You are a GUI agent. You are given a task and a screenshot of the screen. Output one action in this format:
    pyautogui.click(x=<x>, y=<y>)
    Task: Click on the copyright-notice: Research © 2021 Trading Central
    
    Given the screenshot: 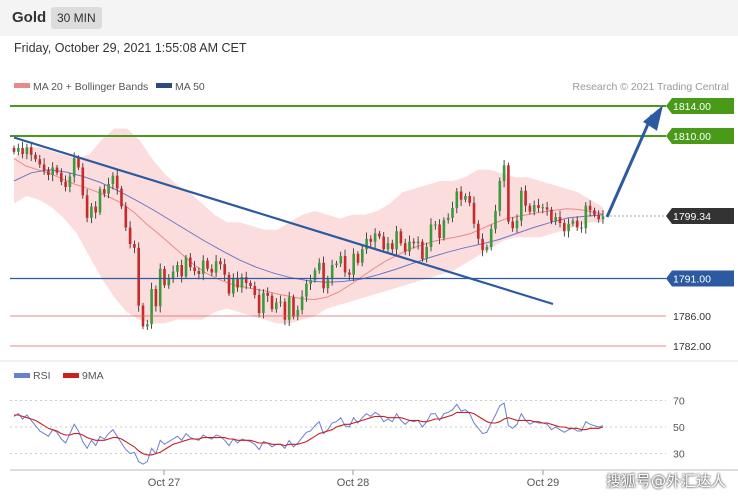 What is the action you would take?
    pyautogui.click(x=650, y=87)
    